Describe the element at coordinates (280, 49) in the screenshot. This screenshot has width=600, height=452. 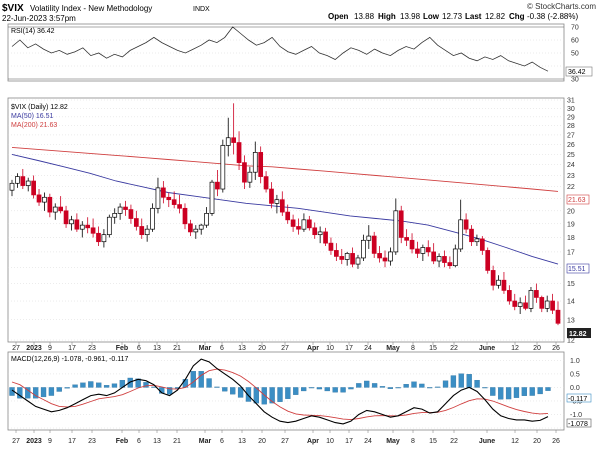
I see `rsi-line` at that location.